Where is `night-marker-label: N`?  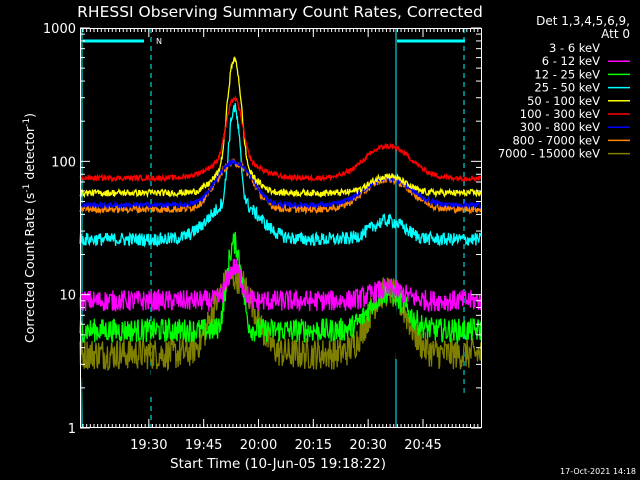
night-marker-label: N is located at coordinates (159, 41).